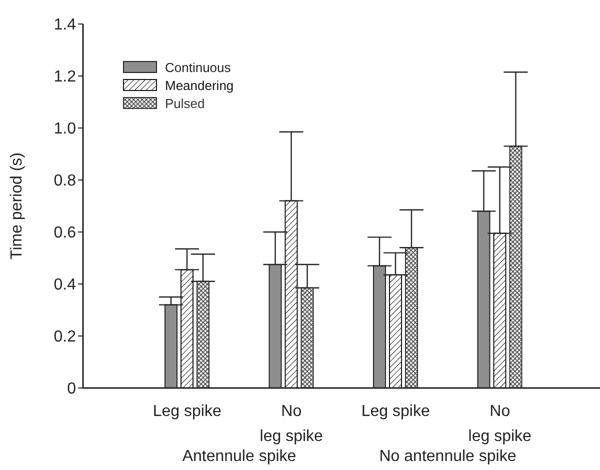 Image resolution: width=600 pixels, height=470 pixels. Describe the element at coordinates (65, 337) in the screenshot. I see `y-tick-label: 0.2` at that location.